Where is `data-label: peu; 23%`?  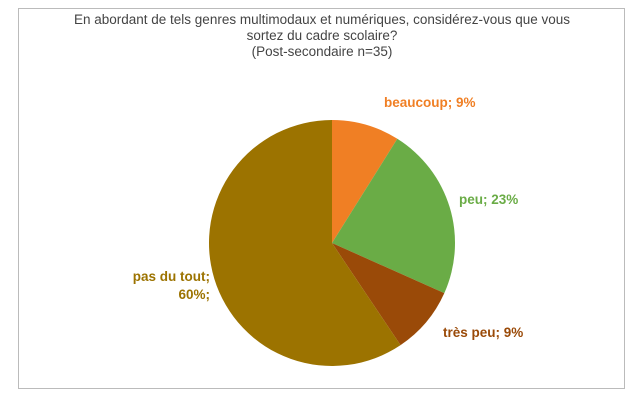
data-label: peu; 23% is located at coordinates (489, 199).